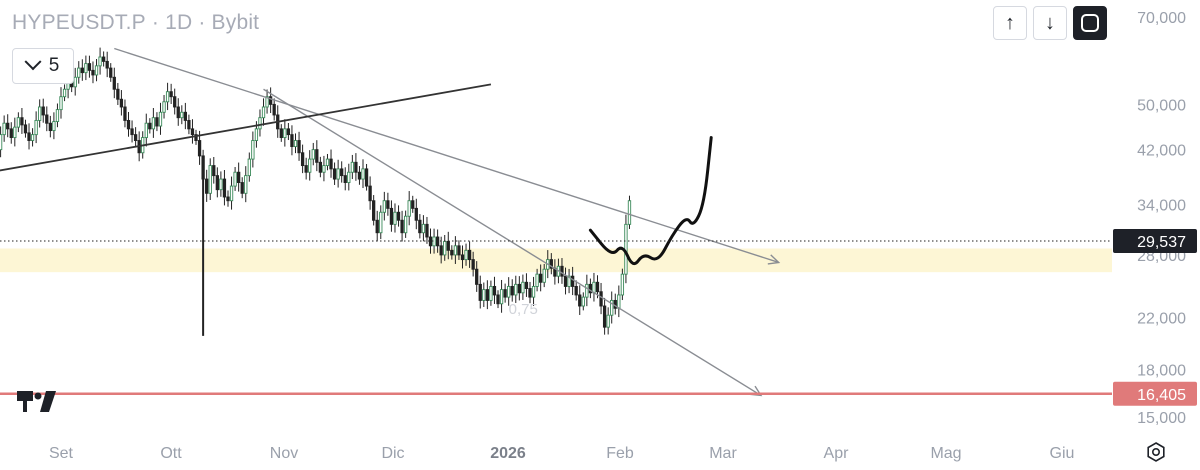 The width and height of the screenshot is (1200, 470). What do you see at coordinates (650, 201) in the screenshot?
I see `projection-path` at bounding box center [650, 201].